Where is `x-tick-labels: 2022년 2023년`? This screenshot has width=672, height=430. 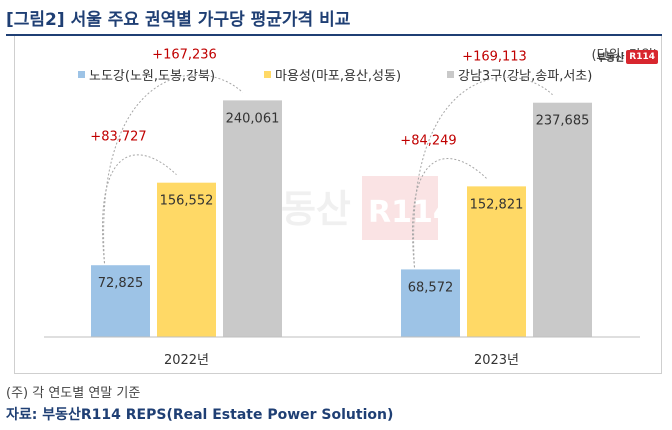 x-tick-labels: 2022년 2023년 is located at coordinates (341, 360).